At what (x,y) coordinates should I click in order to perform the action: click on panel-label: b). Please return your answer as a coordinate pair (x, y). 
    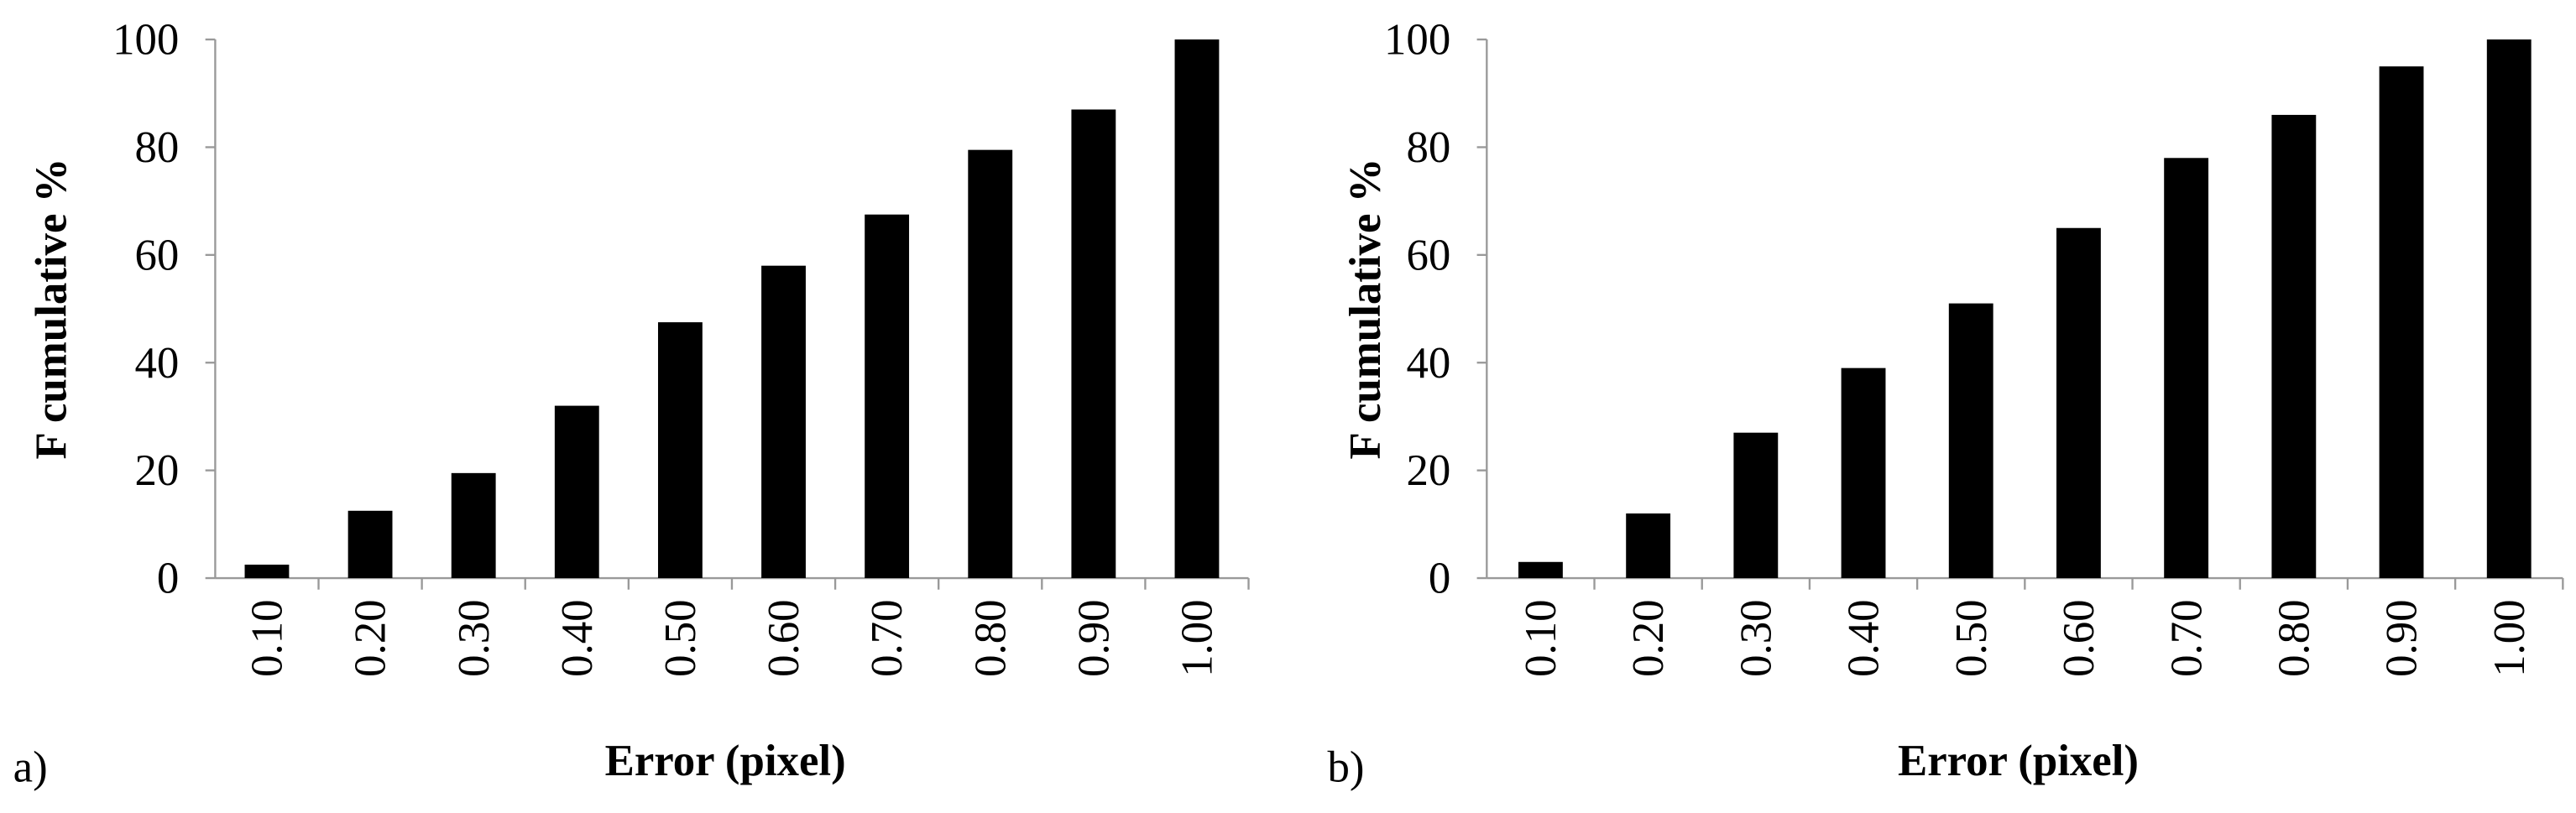
    Looking at the image, I should click on (1345, 767).